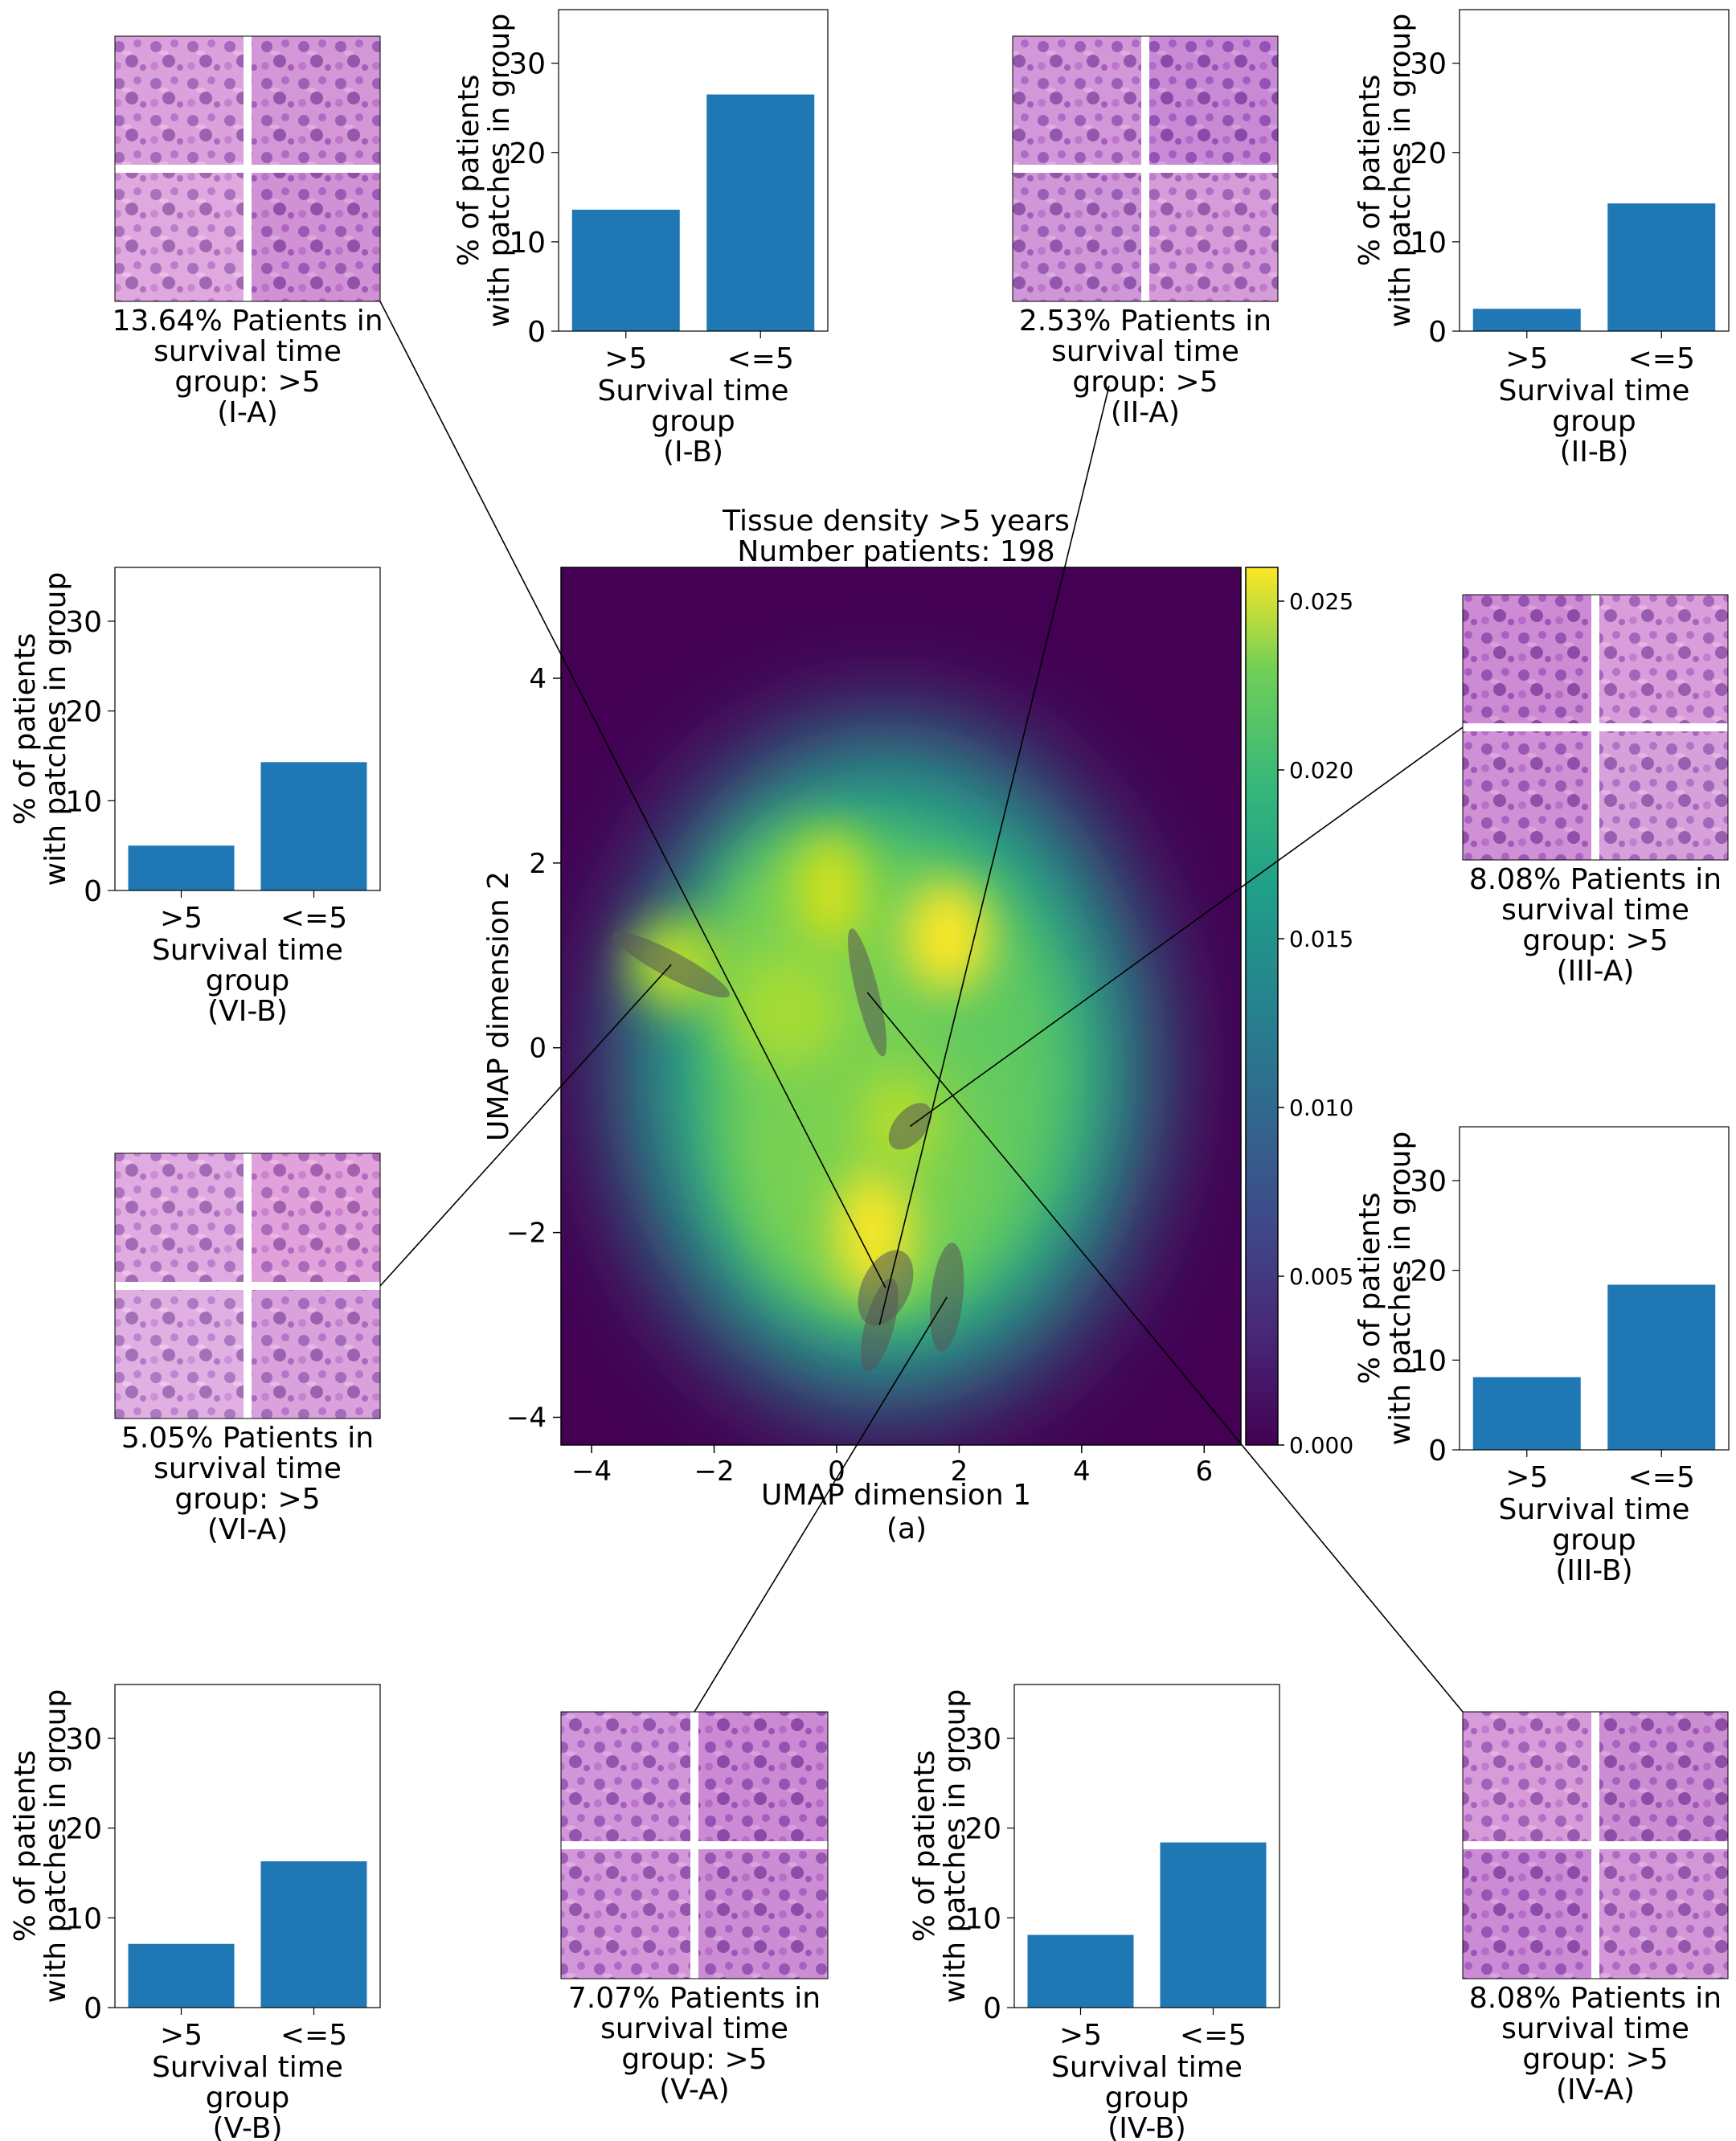 The width and height of the screenshot is (1736, 2141). What do you see at coordinates (895, 551) in the screenshot?
I see `heatmap-subtitle: Number patients: 198` at bounding box center [895, 551].